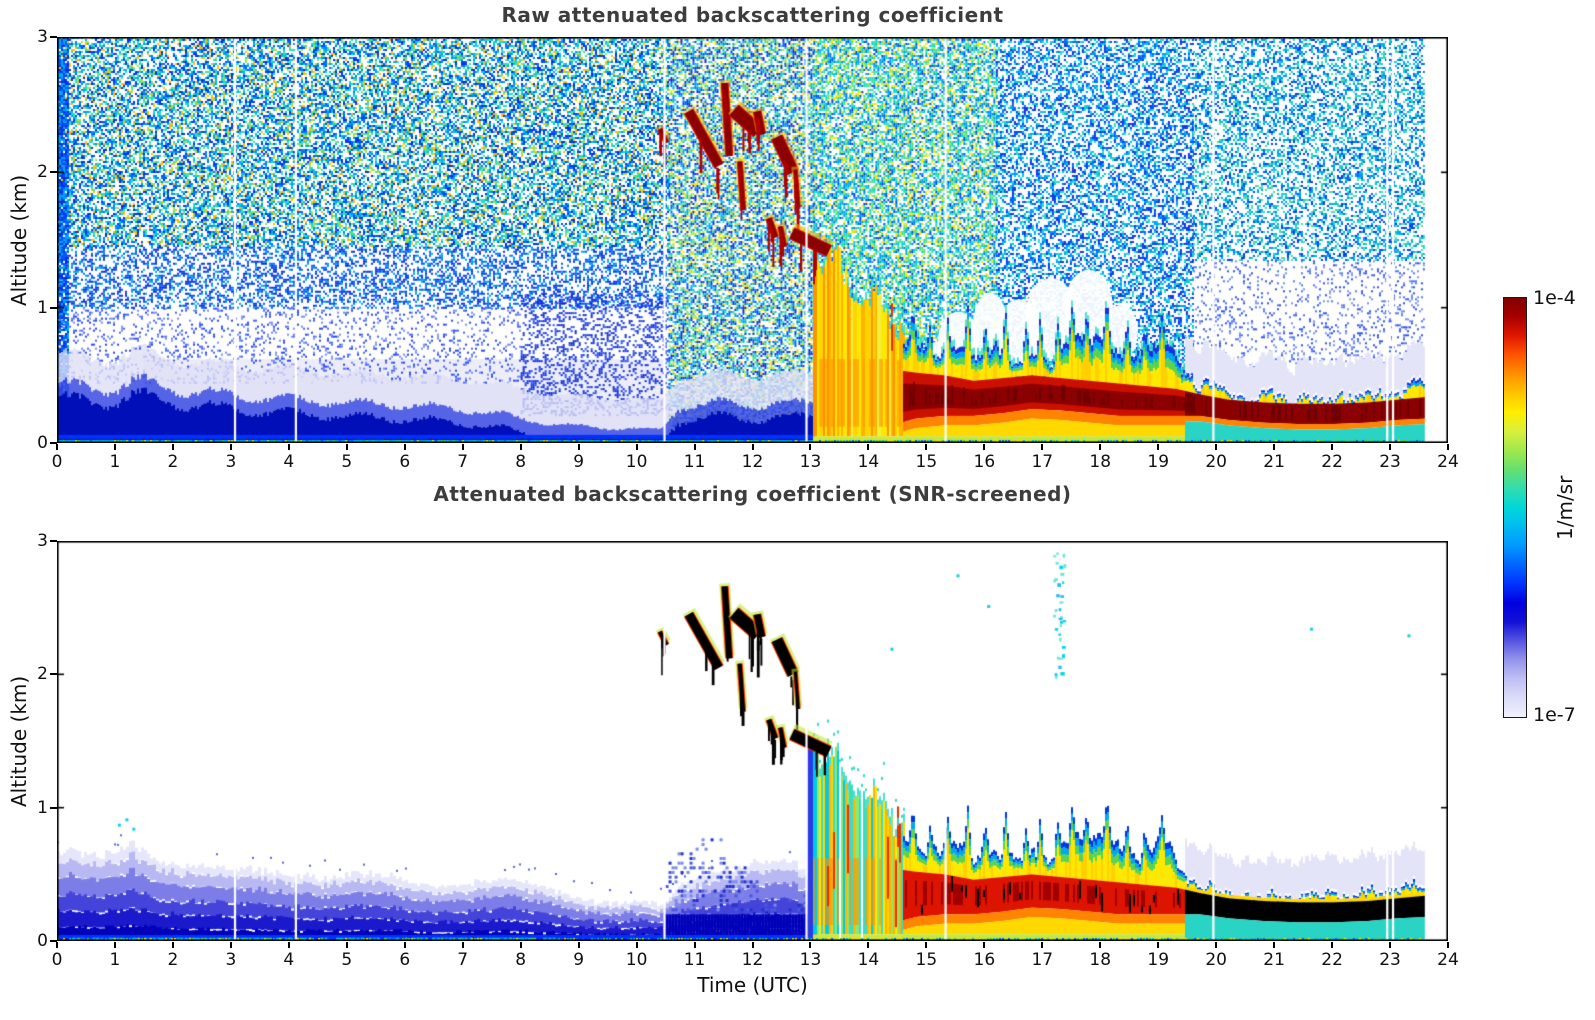  I want to click on x-tick-label: 10, so click(636, 462).